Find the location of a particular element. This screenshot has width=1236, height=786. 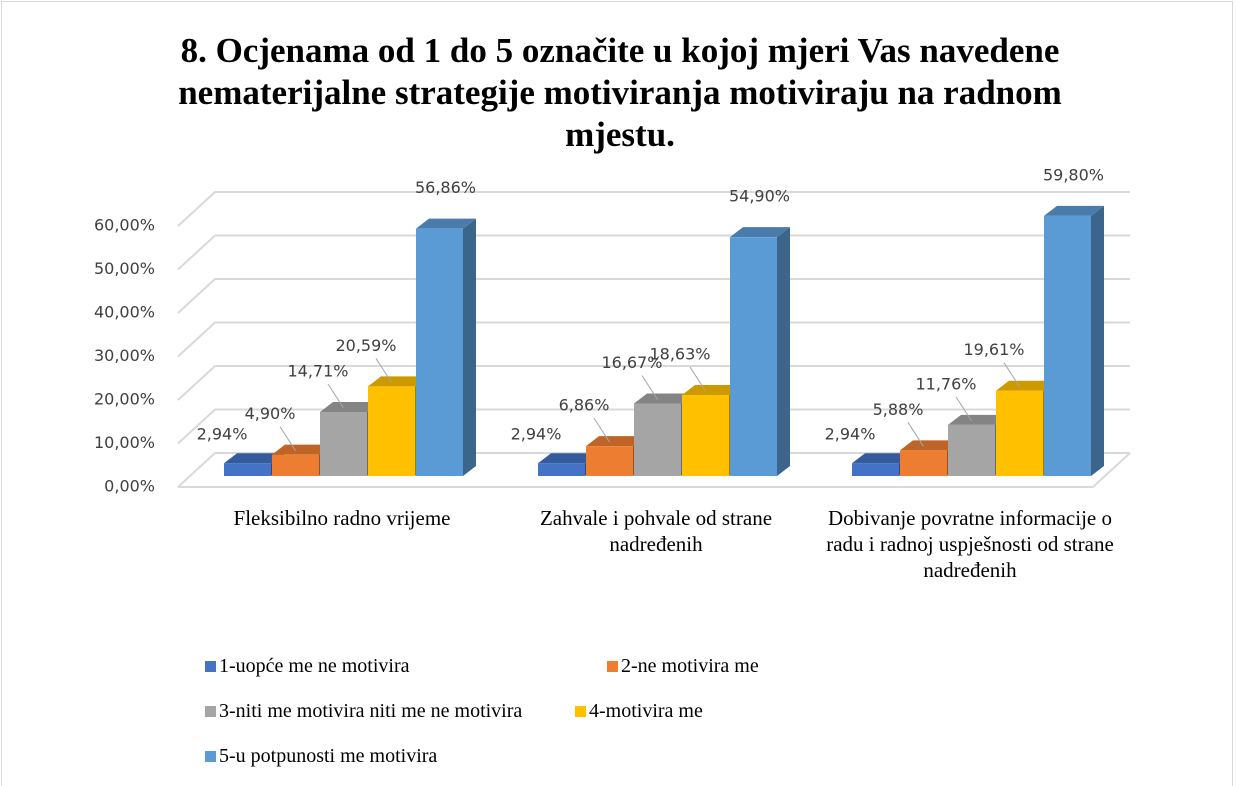

data-label: 59,80% is located at coordinates (1073, 174).